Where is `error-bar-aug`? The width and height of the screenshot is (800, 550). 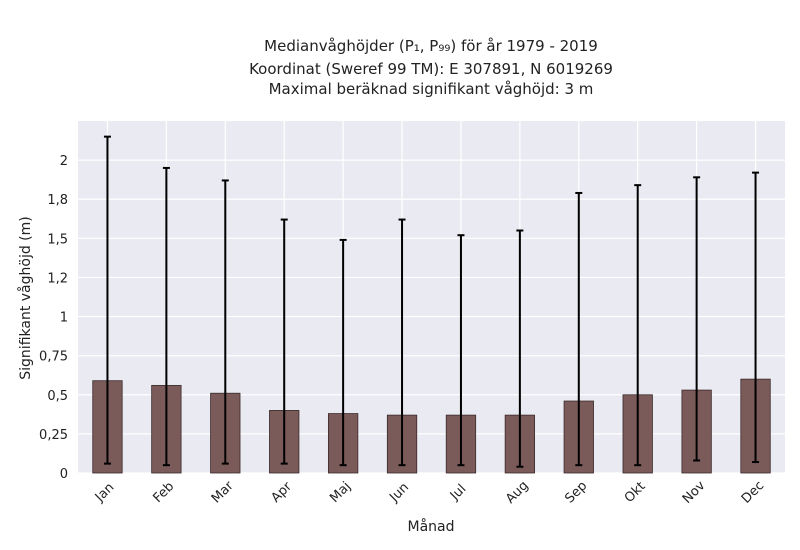
error-bar-aug is located at coordinates (520, 348).